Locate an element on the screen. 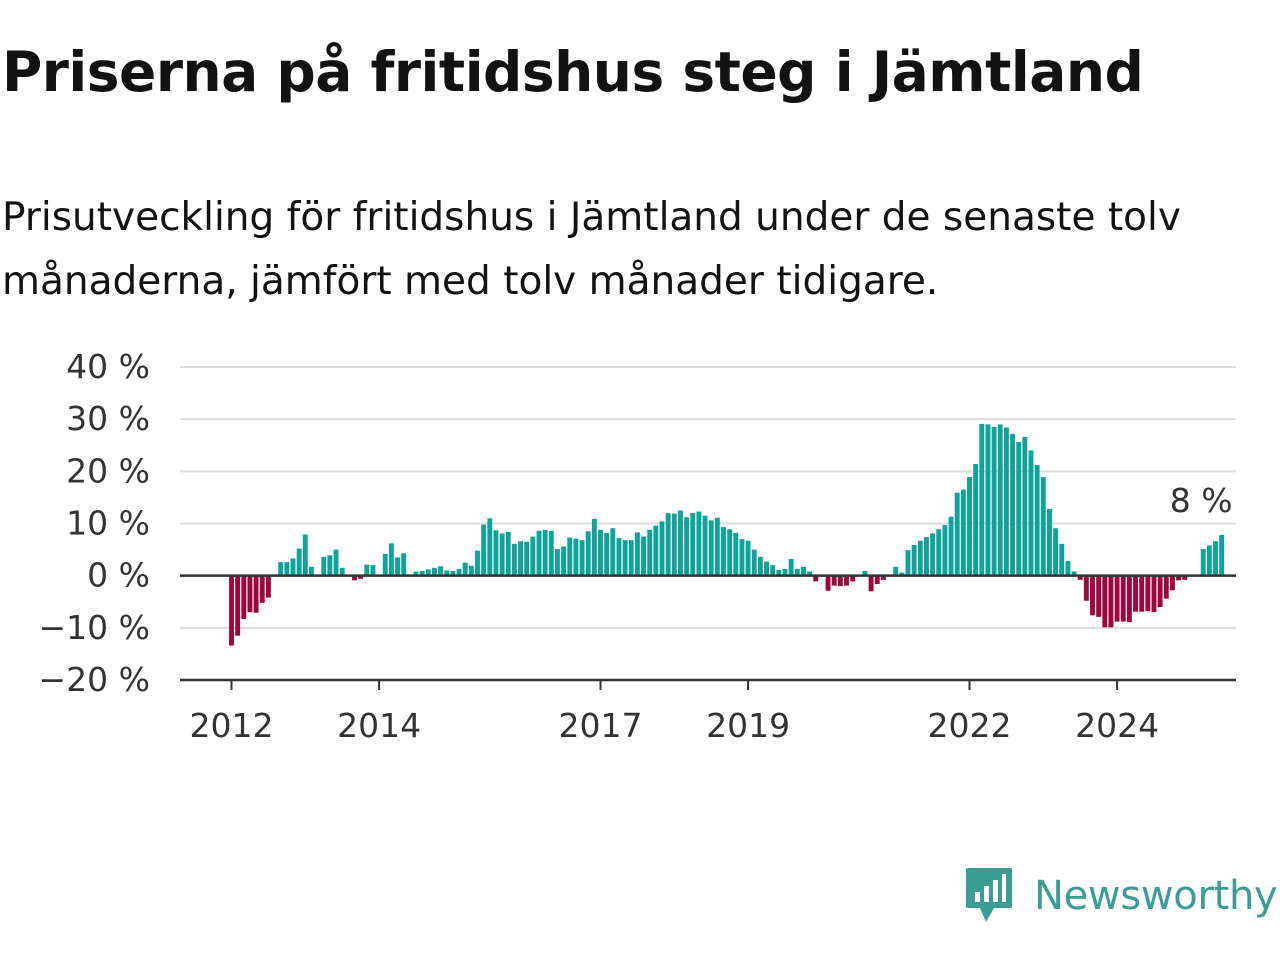 The image size is (1280, 960). y-tick-label: 40 % is located at coordinates (108, 366).